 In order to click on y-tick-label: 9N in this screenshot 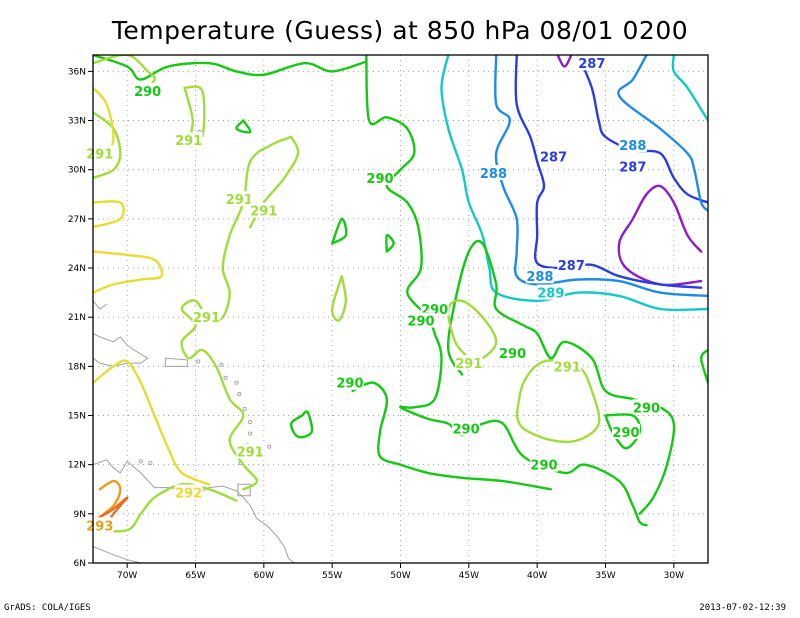, I will do `click(80, 515)`.